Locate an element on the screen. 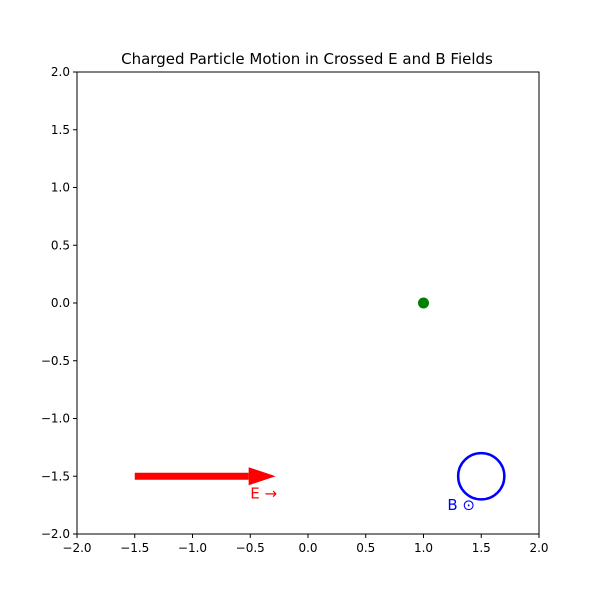 This screenshot has height=600, width=600. y-tick-label: −1.0 is located at coordinates (55, 419).